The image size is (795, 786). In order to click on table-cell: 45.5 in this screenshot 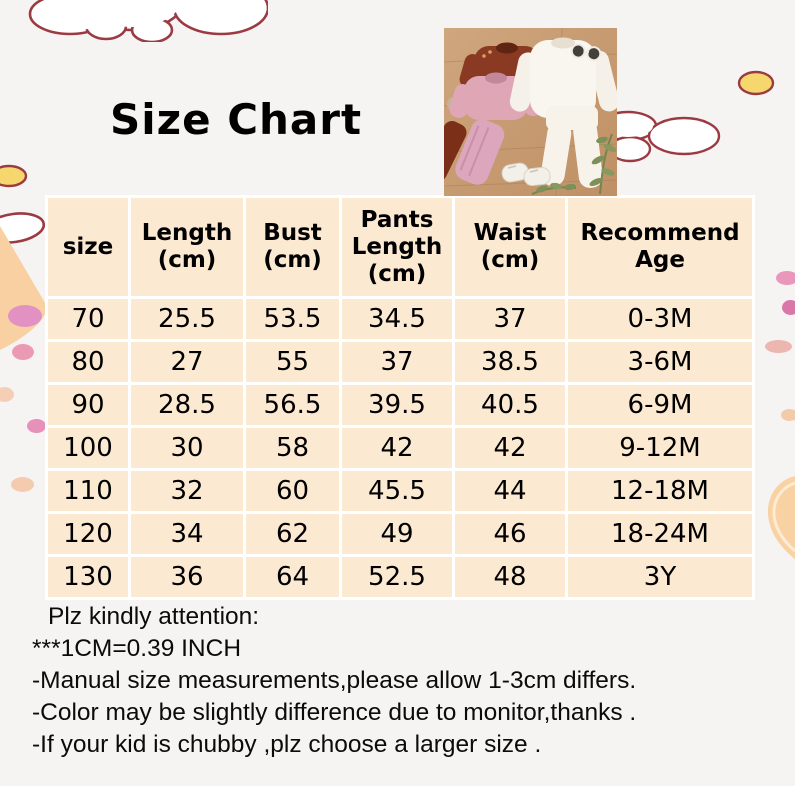, I will do `click(397, 491)`.